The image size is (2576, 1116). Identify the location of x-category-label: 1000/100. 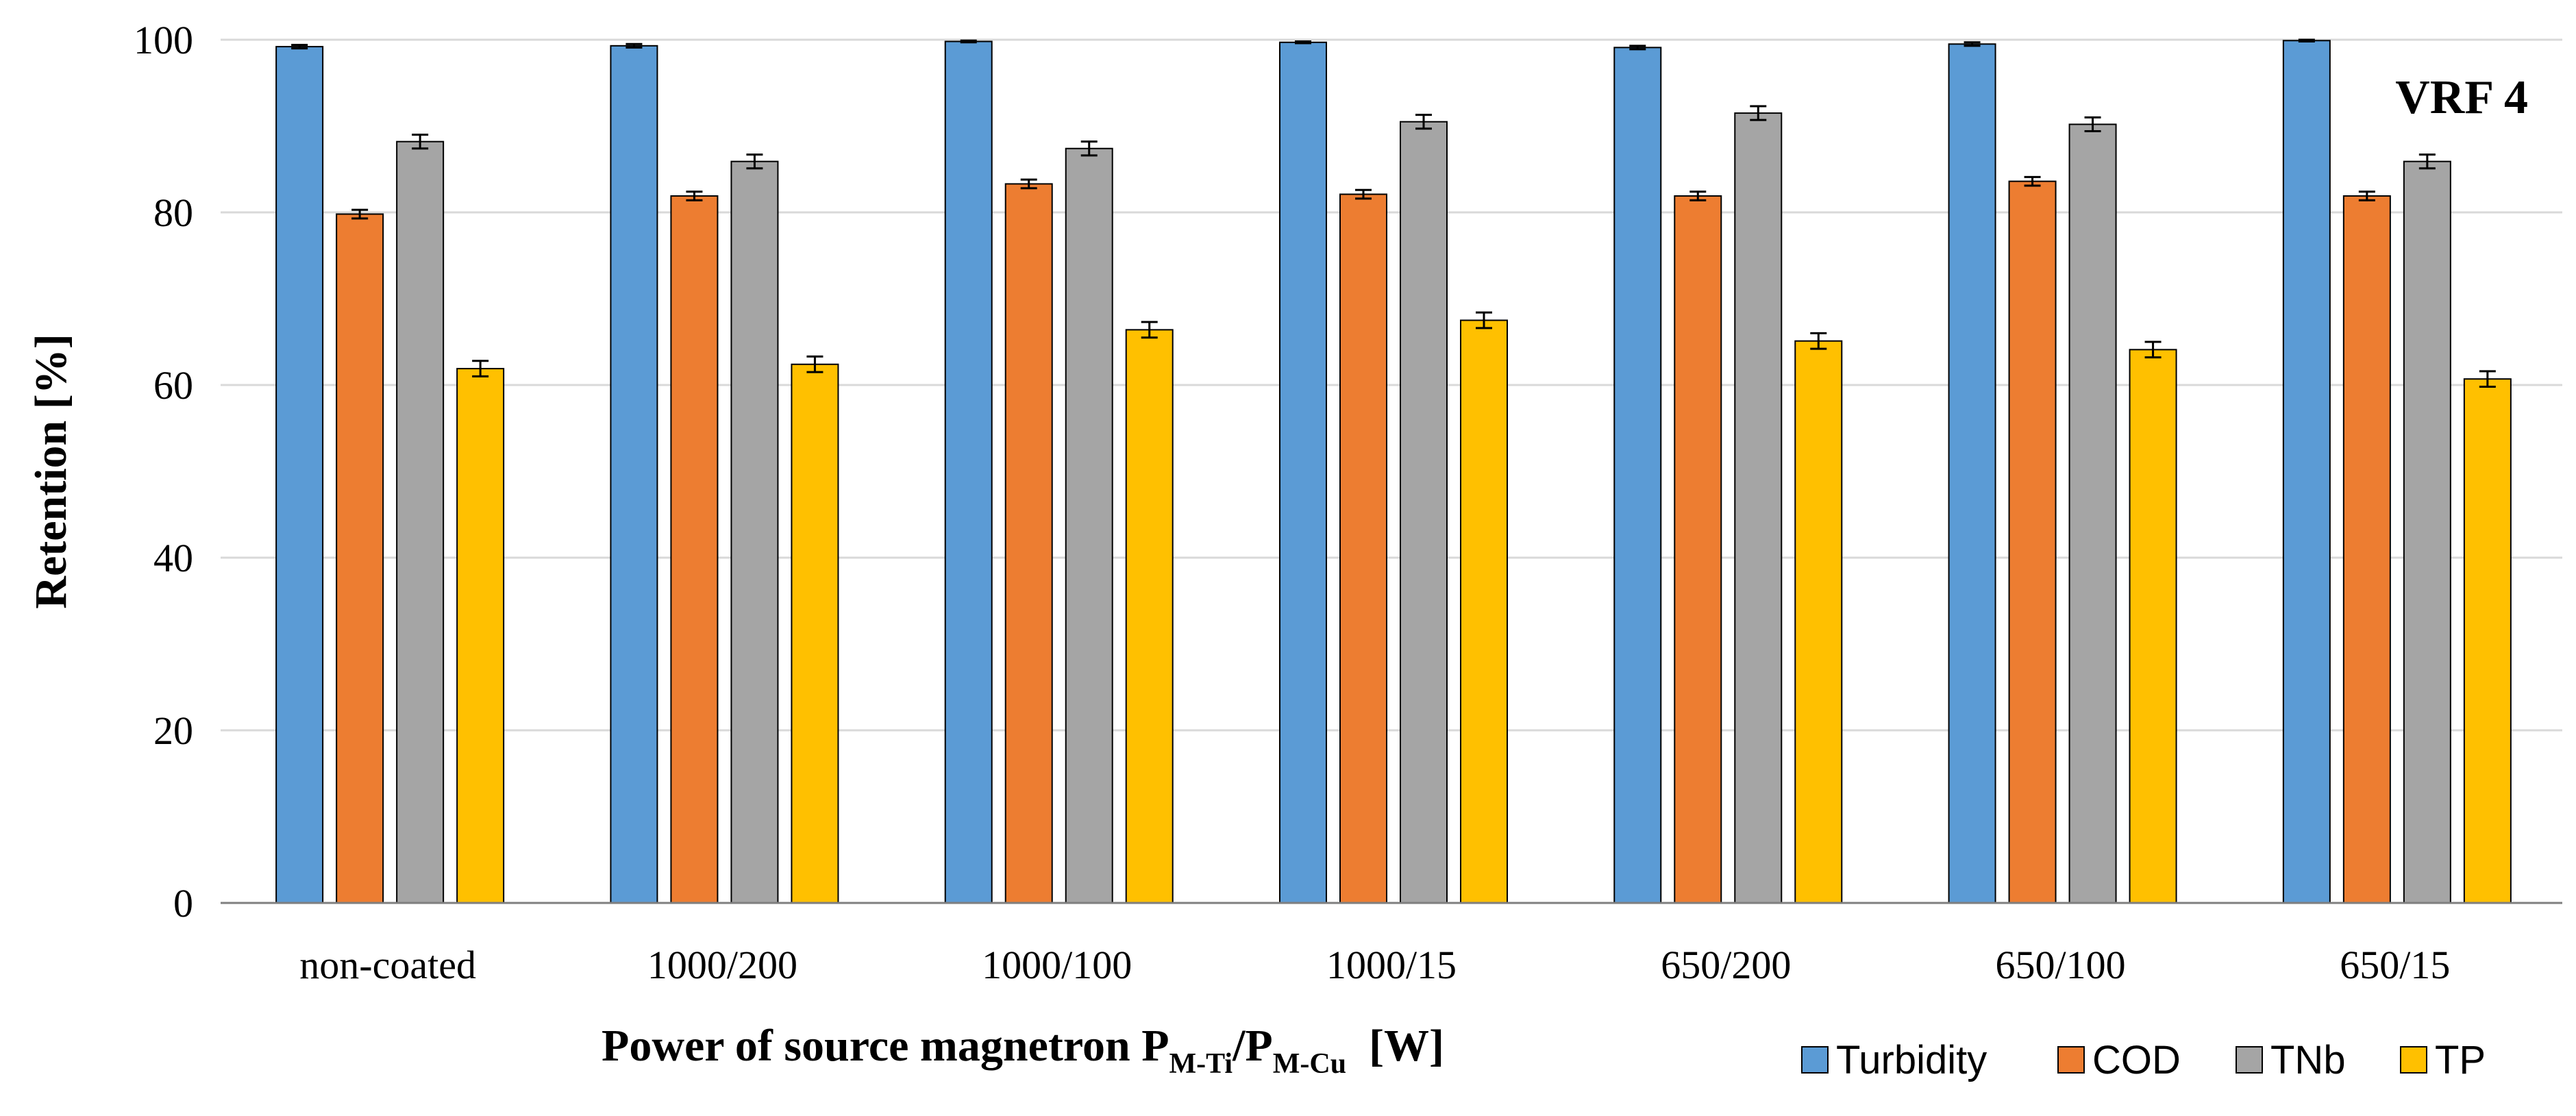
(1057, 965).